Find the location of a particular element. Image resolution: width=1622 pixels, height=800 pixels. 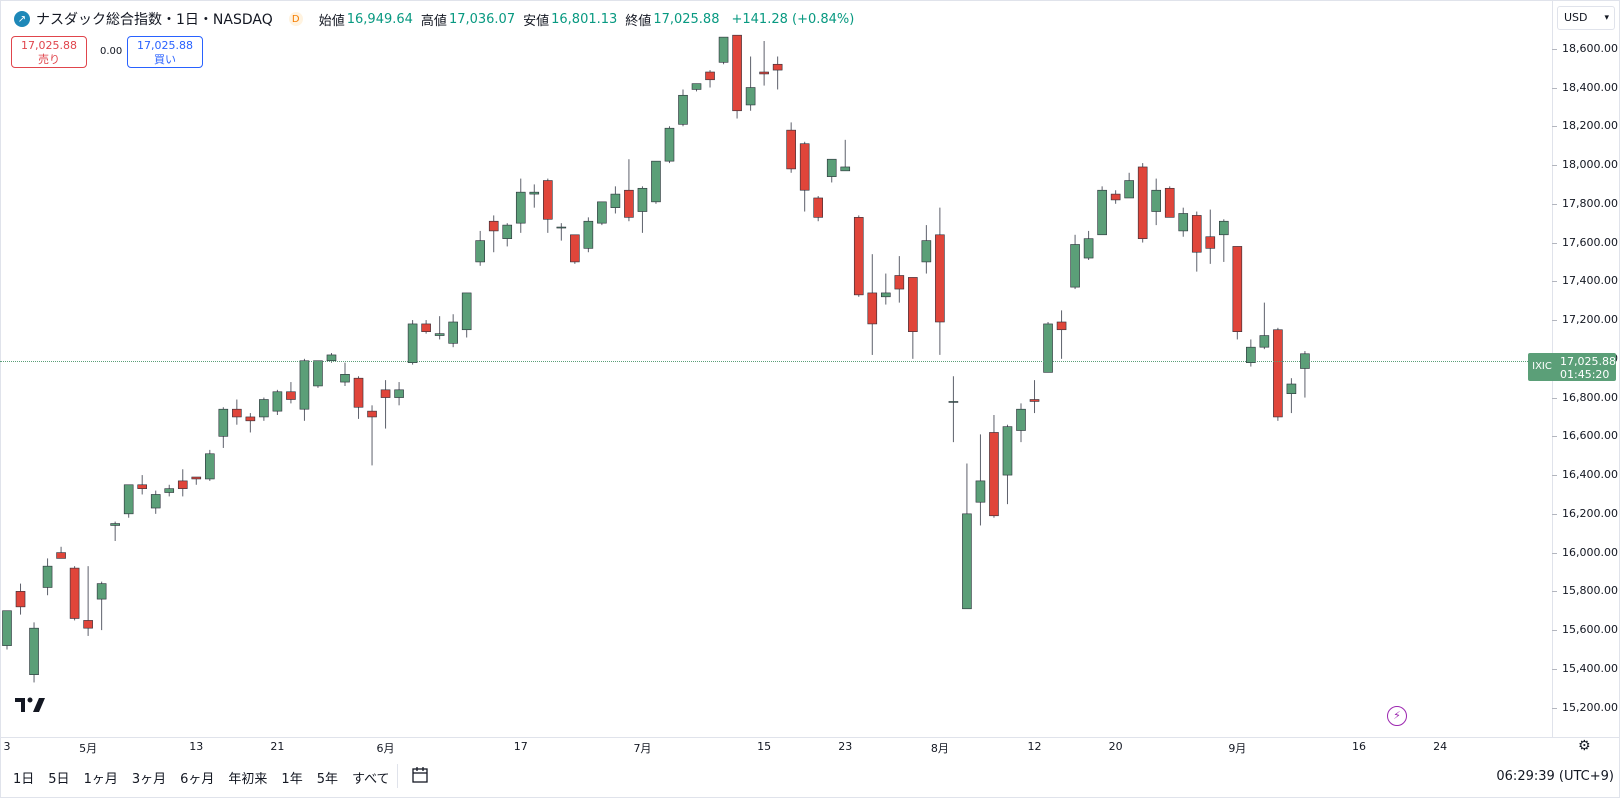

range-button-5d: 5日 is located at coordinates (59, 779).